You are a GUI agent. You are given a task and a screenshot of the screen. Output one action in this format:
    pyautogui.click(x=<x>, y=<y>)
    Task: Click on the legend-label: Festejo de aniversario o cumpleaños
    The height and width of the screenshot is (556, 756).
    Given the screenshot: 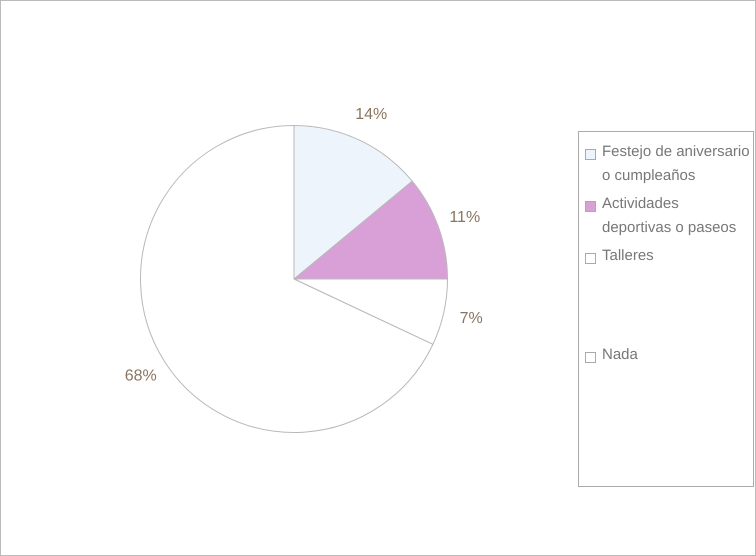 What is the action you would take?
    pyautogui.click(x=676, y=164)
    